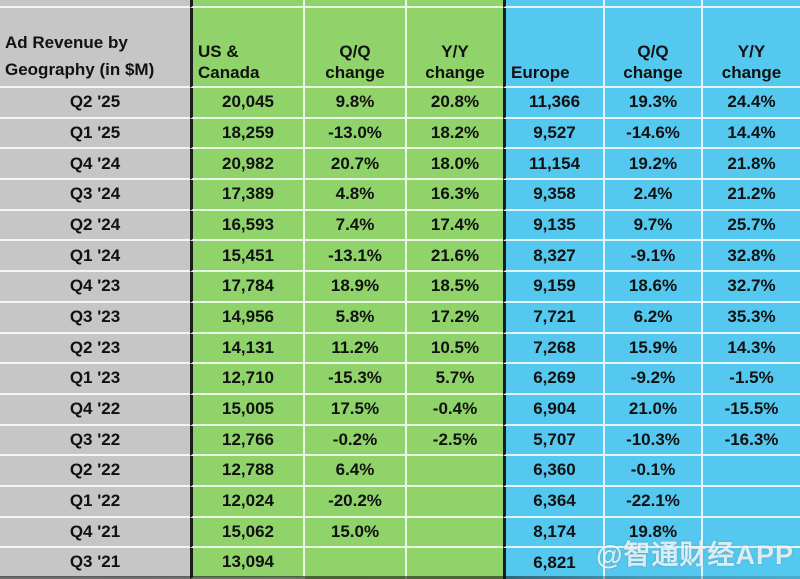 The height and width of the screenshot is (579, 800). Describe the element at coordinates (554, 379) in the screenshot. I see `table-cell: 6,269` at that location.